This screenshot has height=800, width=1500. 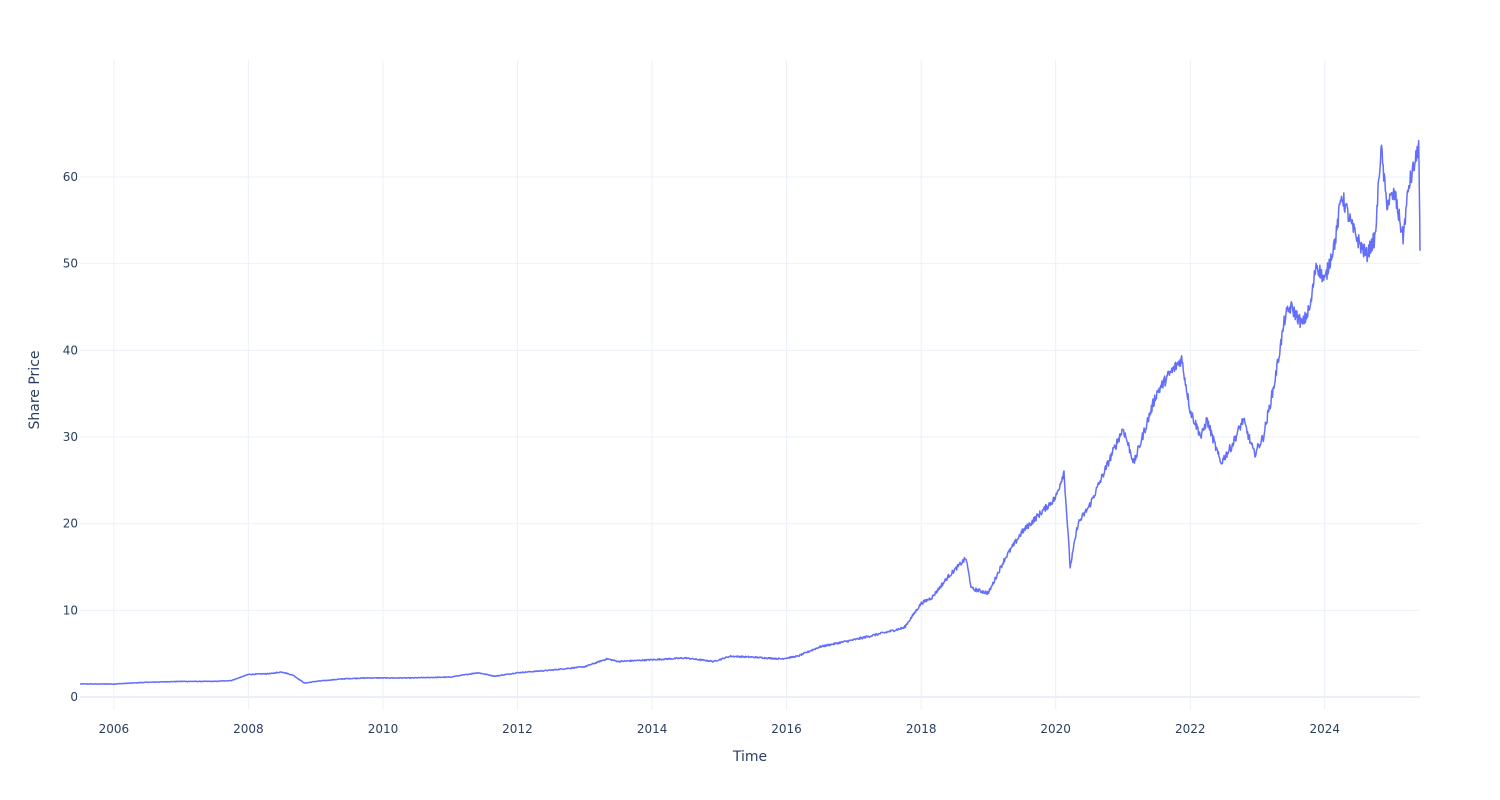 What do you see at coordinates (70, 610) in the screenshot?
I see `y-tick-label: 10` at bounding box center [70, 610].